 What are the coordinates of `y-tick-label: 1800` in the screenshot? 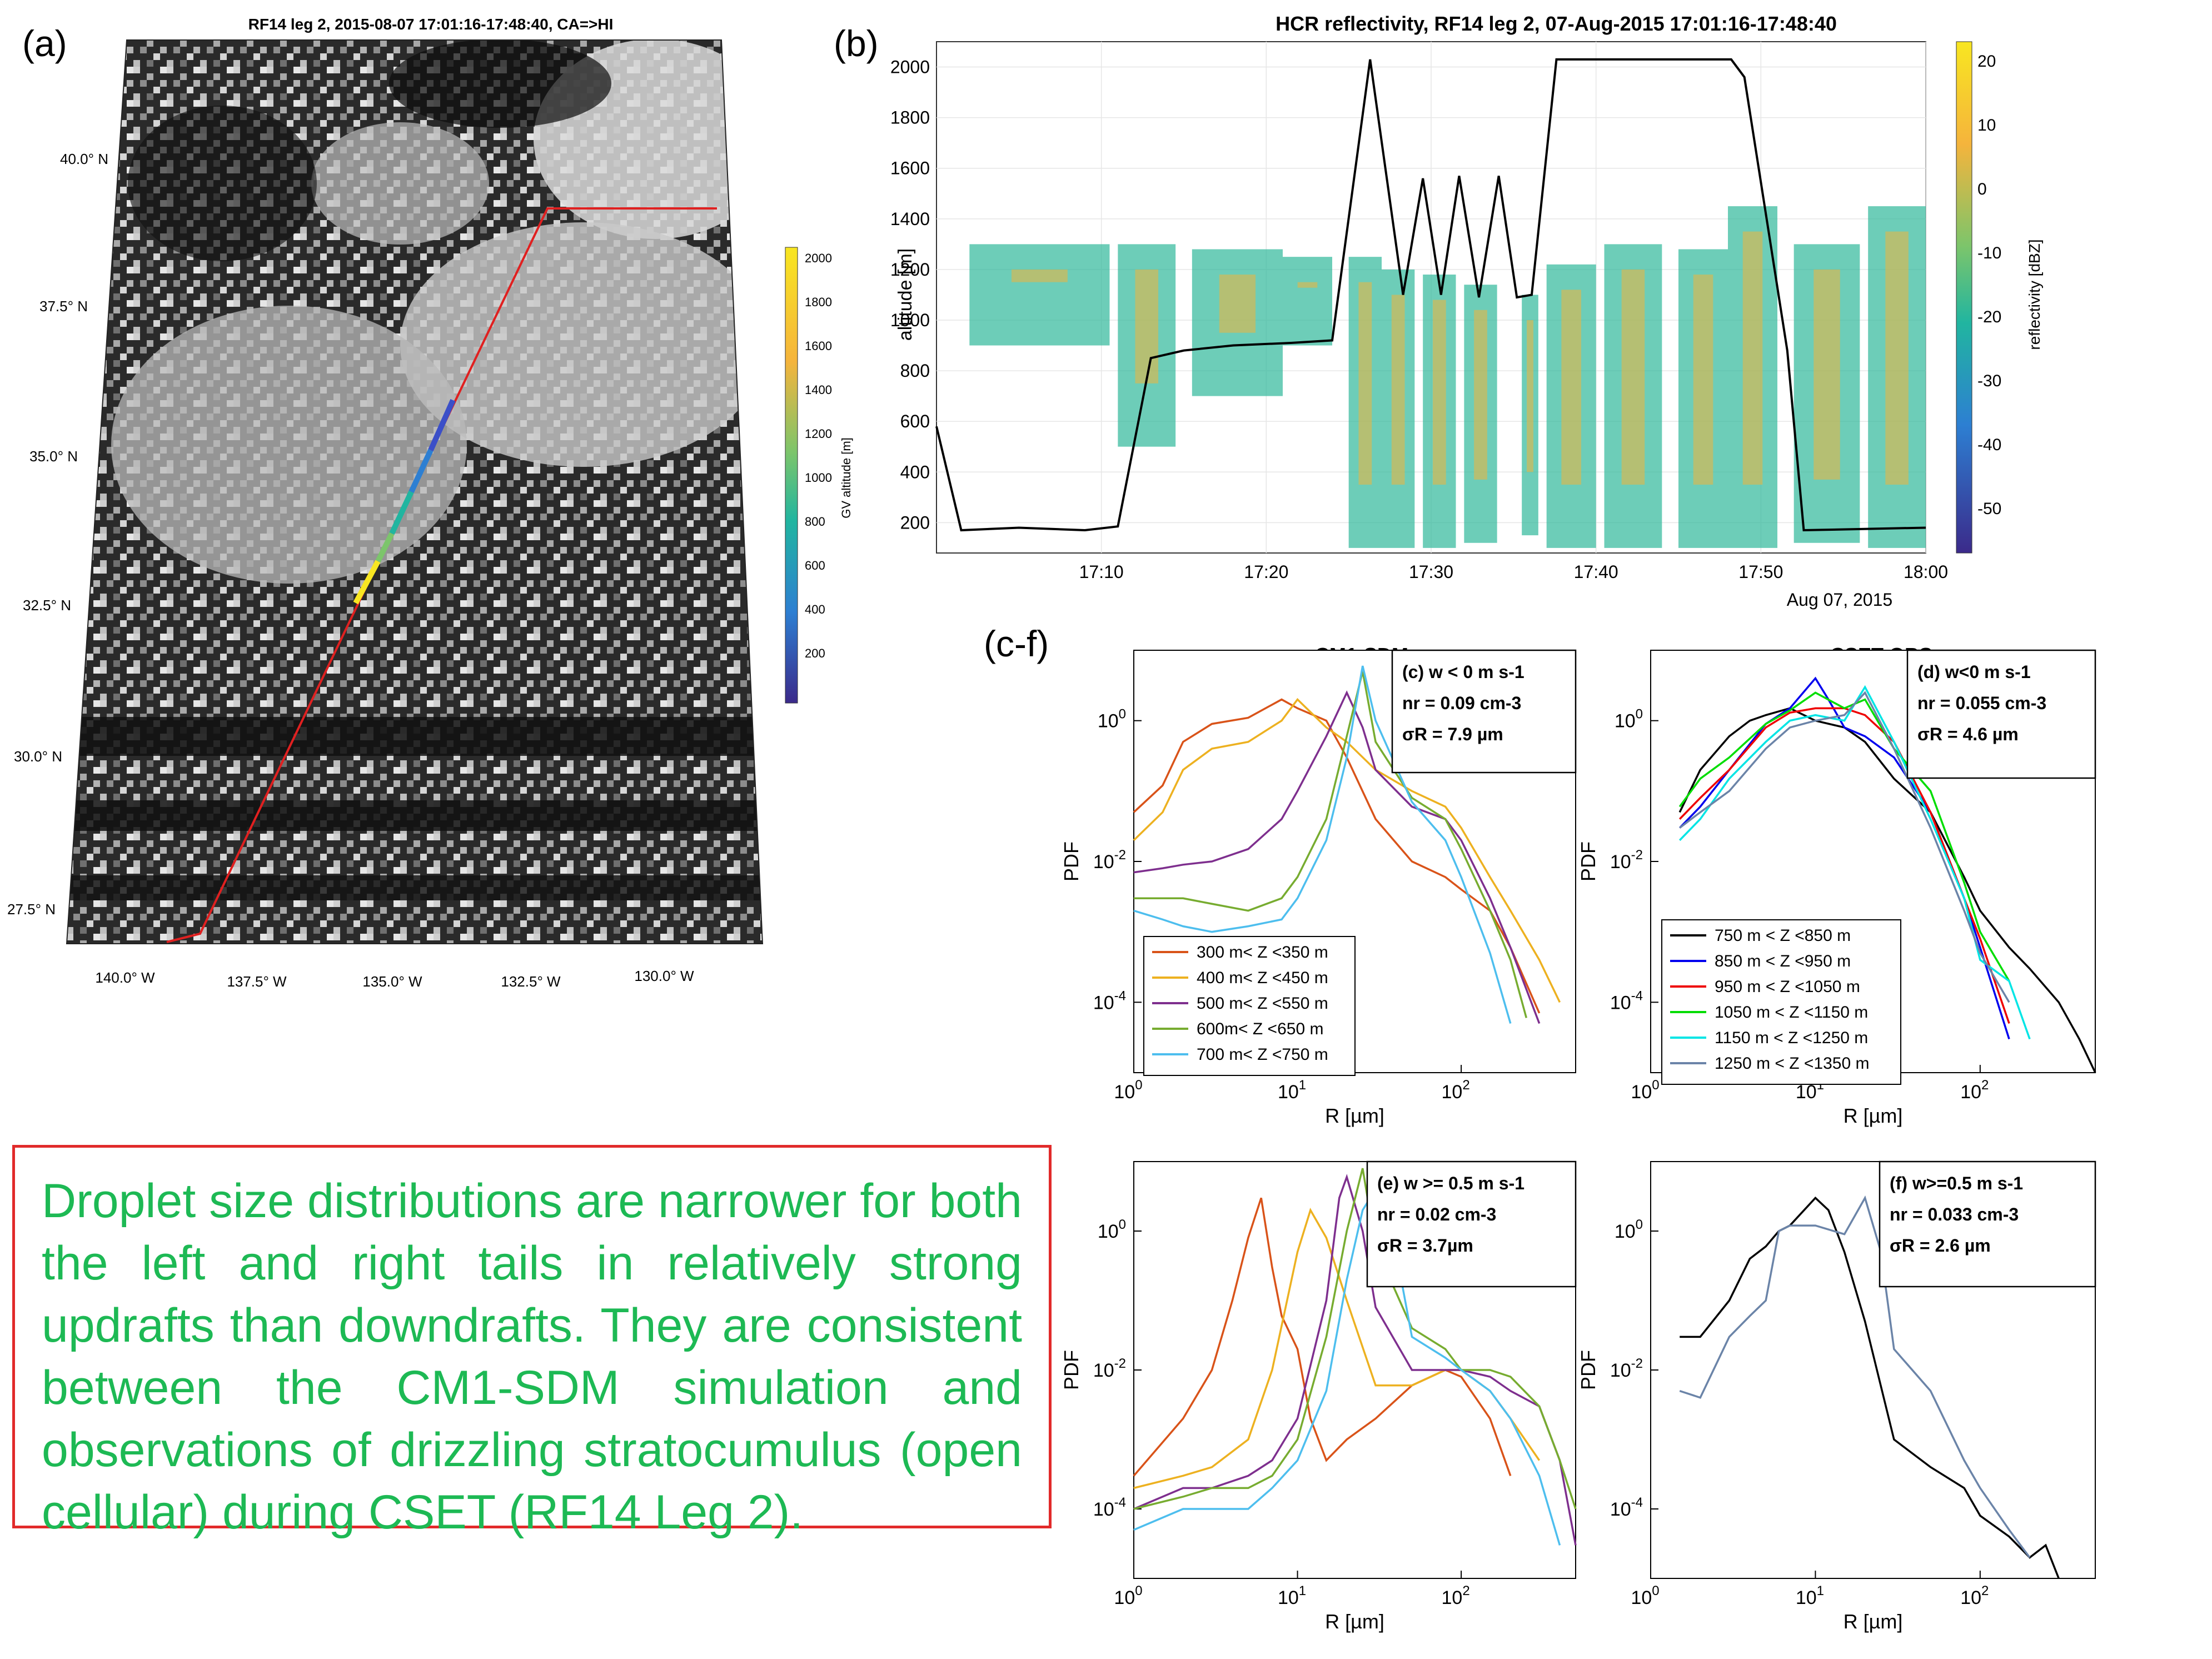 It's located at (910, 118).